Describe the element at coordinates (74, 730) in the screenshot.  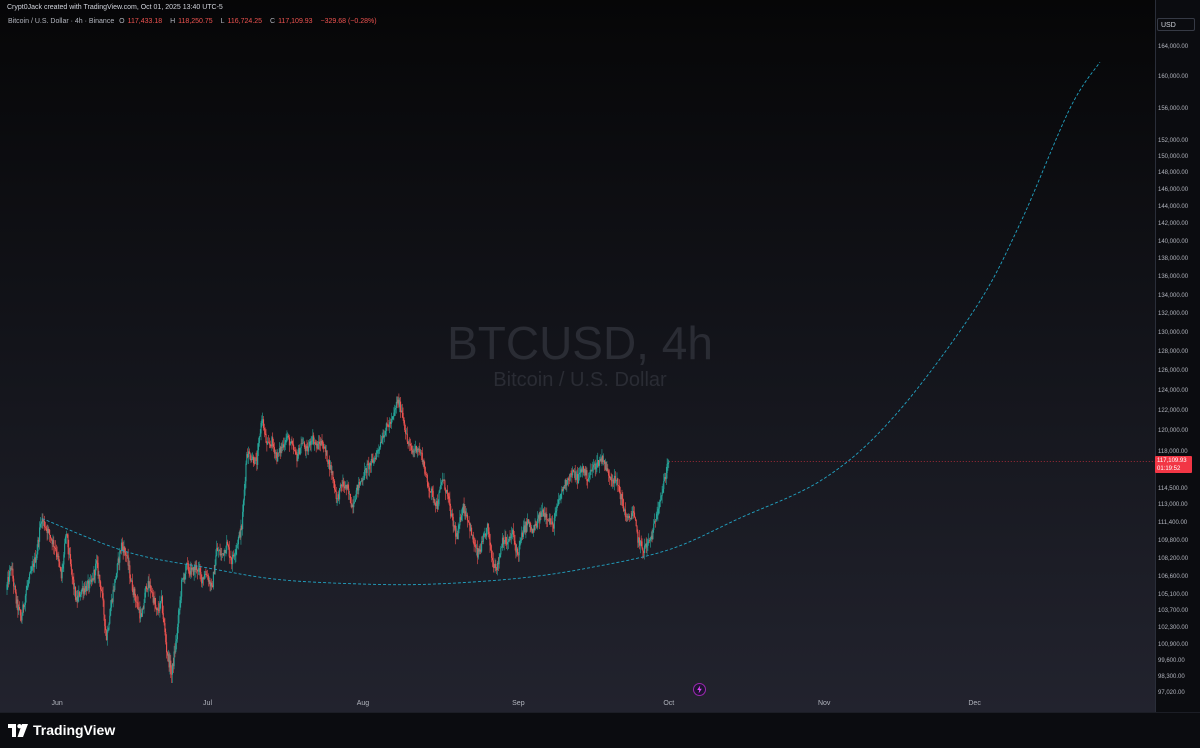
I see `logo-text: TradingView` at that location.